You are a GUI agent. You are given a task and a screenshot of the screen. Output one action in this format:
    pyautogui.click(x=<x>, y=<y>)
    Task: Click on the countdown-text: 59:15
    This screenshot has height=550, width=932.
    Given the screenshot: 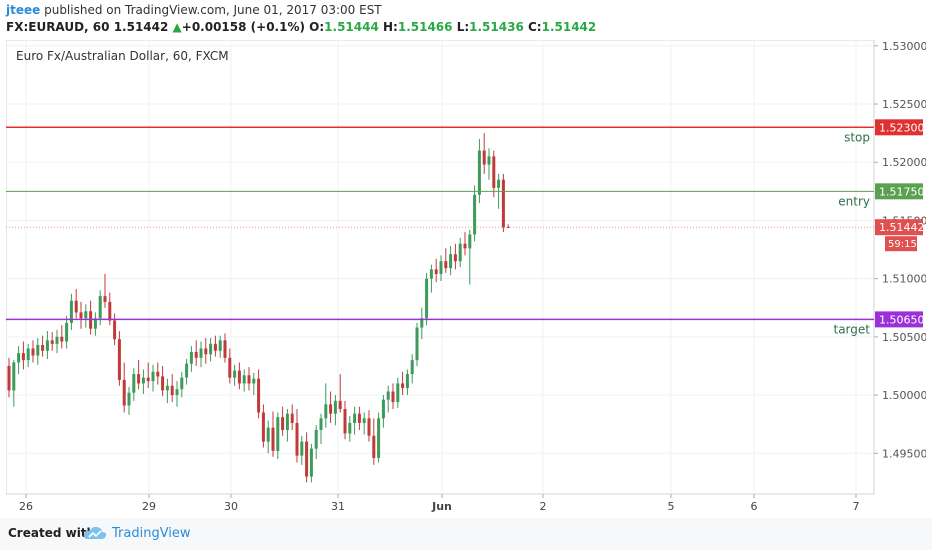 What is the action you would take?
    pyautogui.click(x=902, y=244)
    